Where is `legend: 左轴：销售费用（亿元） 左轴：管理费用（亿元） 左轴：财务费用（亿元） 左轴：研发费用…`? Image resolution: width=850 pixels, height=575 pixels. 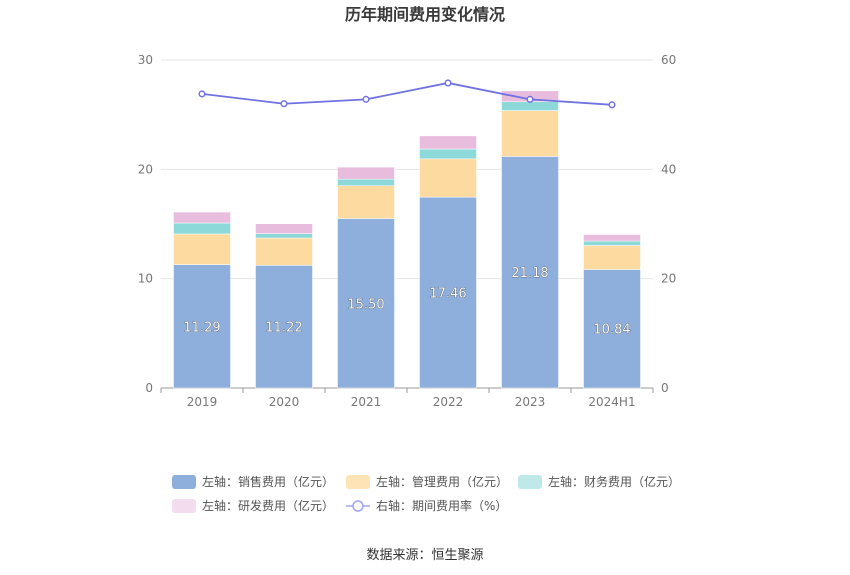
legend: 左轴：销售费用（亿元） 左轴：管理费用（亿元） 左轴：财务费用（亿元） 左轴：研发费用… is located at coordinates (426, 493).